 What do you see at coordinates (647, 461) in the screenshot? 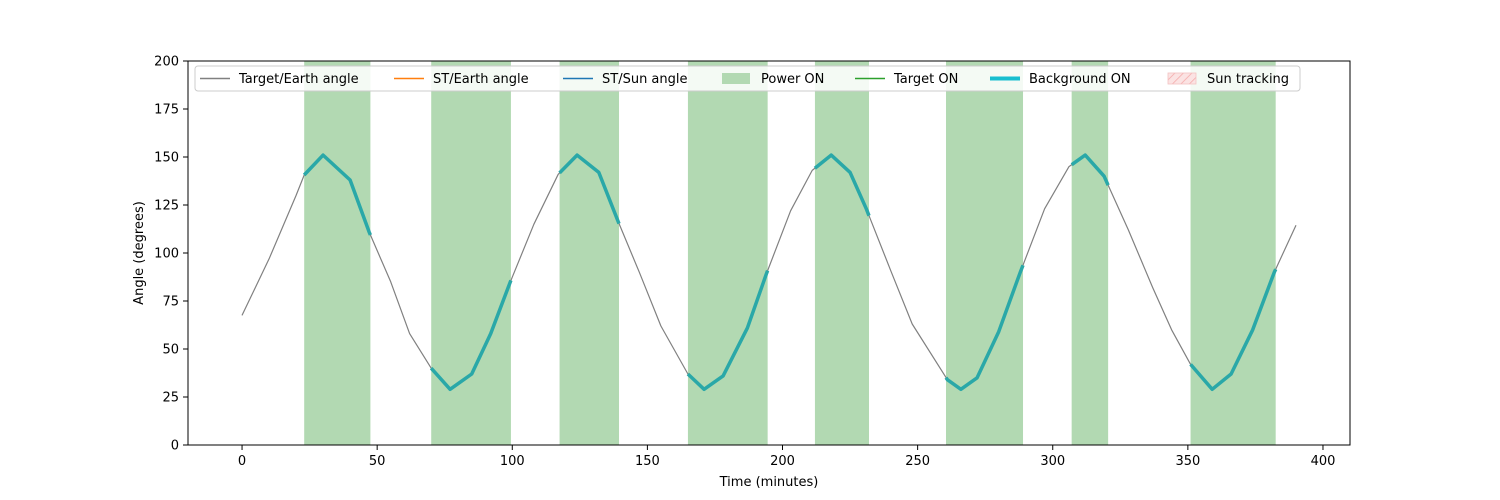
I see `x-tick-label: 150` at bounding box center [647, 461].